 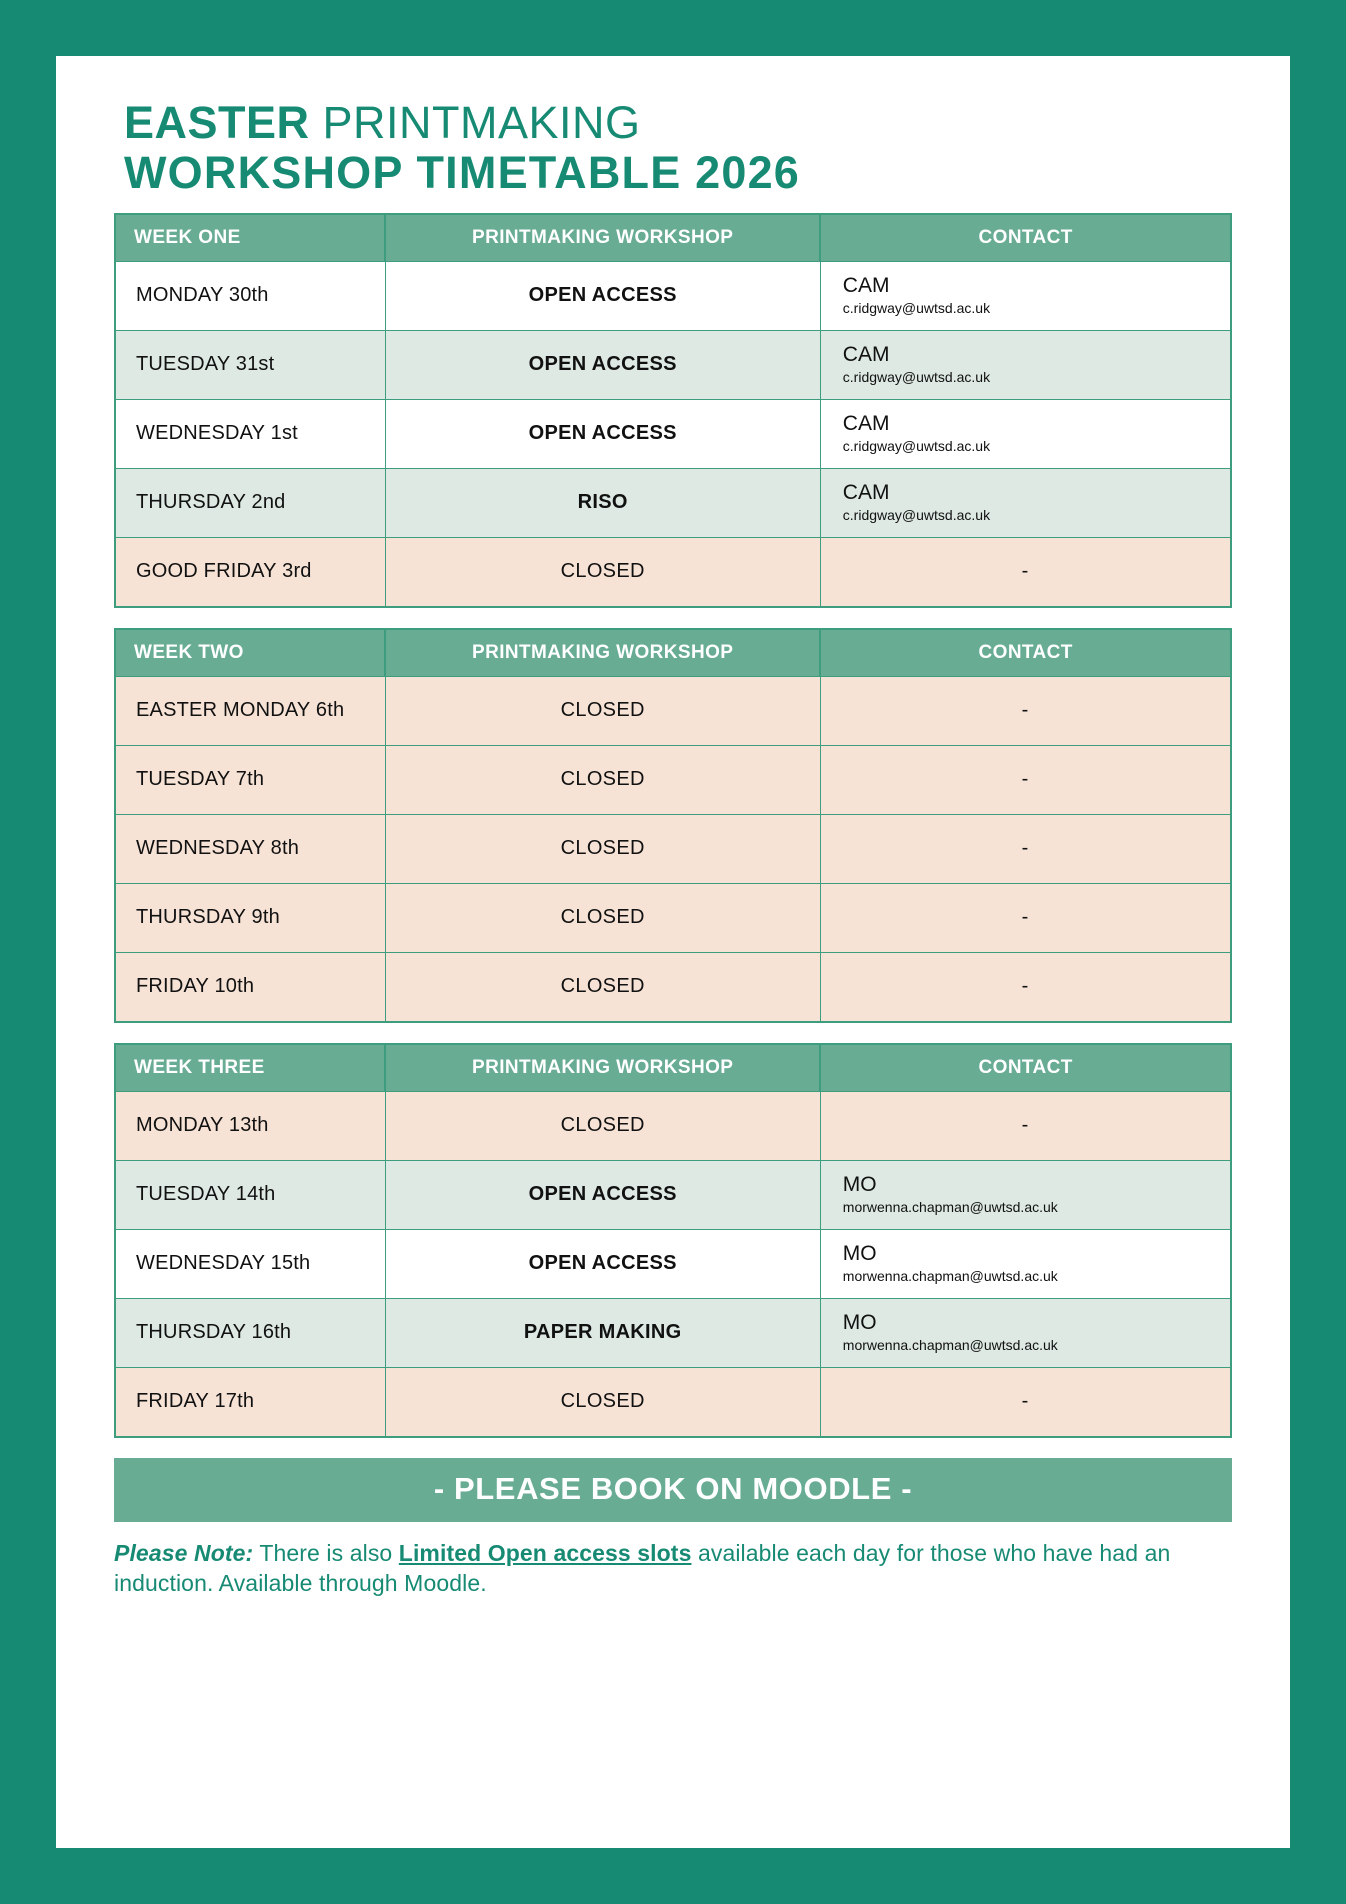 I want to click on table-row: FRIDAY 10th CLOSED -, so click(x=673, y=986).